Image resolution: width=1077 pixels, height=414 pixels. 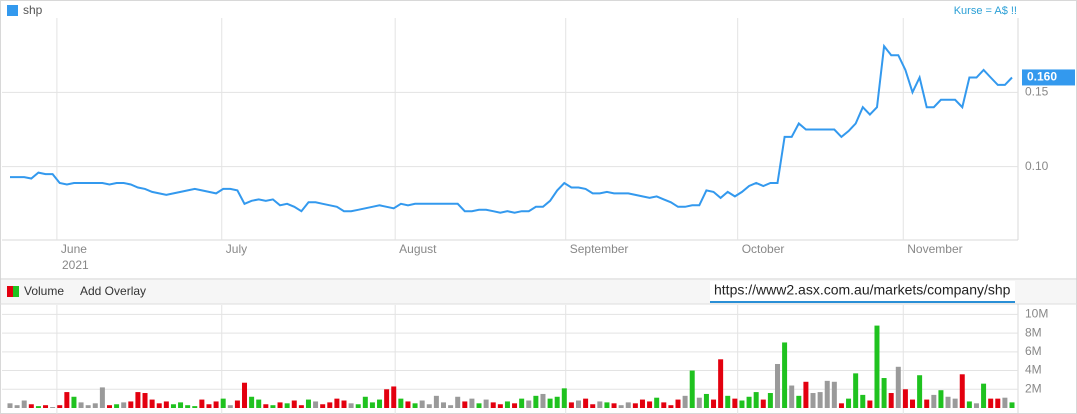 I want to click on year-label: 2021, so click(x=75, y=265).